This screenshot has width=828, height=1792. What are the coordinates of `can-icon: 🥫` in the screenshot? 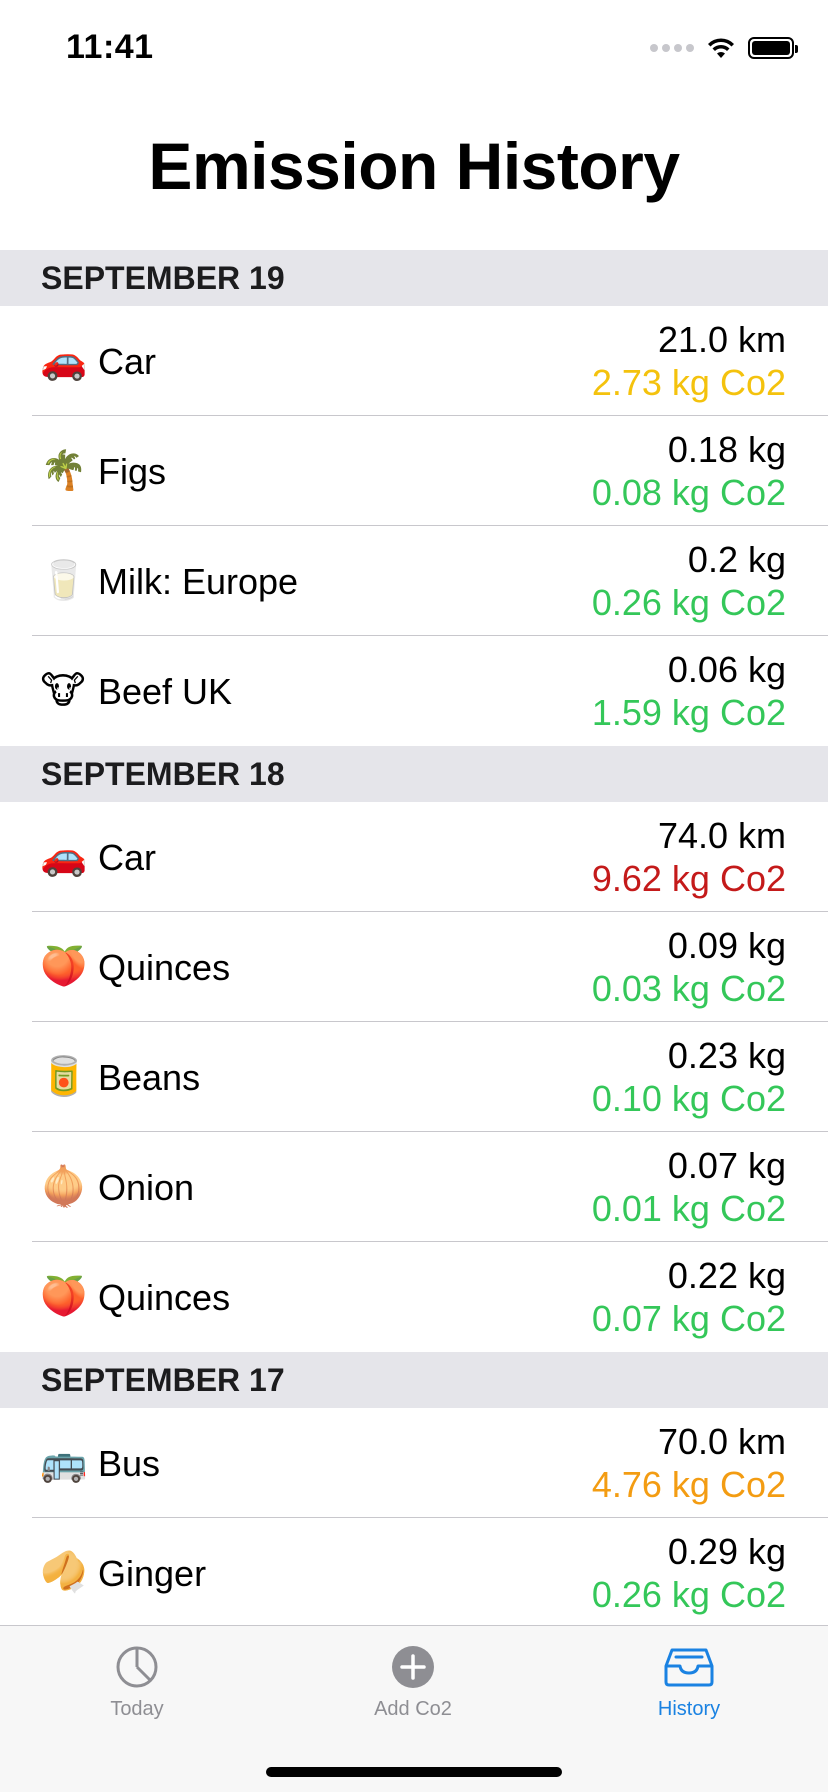 It's located at (64, 1077).